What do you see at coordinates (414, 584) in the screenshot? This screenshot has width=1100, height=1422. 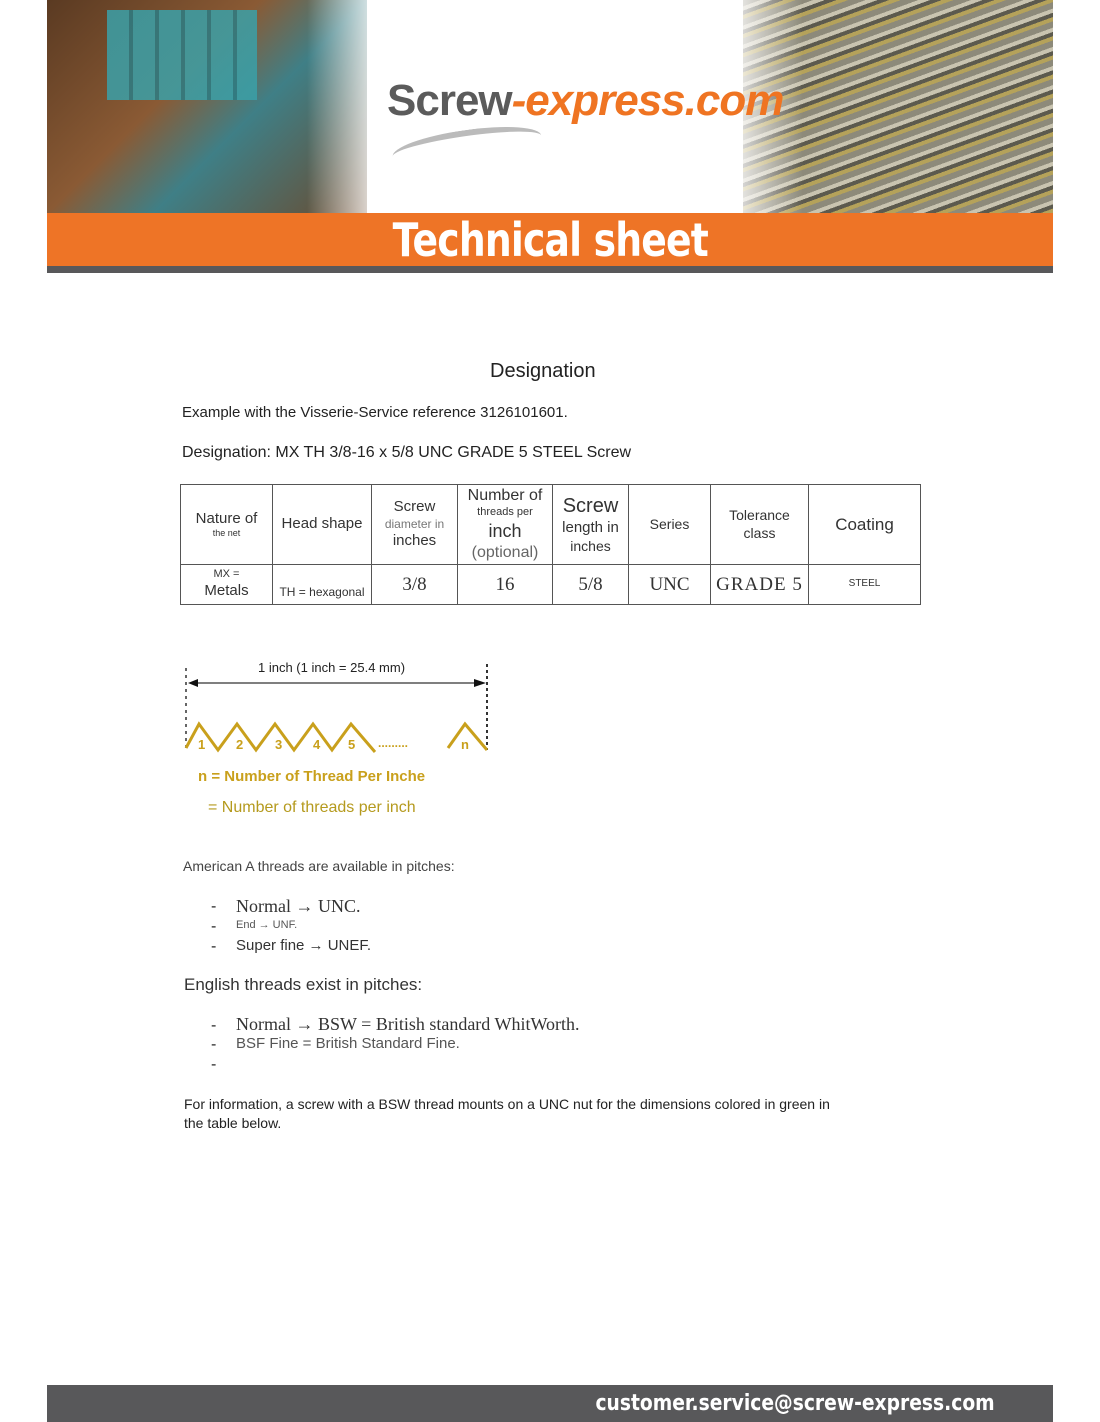 I see `cell-diameter: 3/8` at bounding box center [414, 584].